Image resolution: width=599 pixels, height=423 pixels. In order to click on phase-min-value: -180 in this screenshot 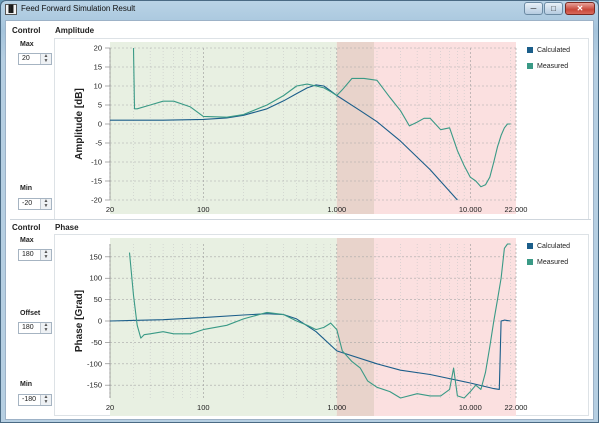, I will do `click(29, 399)`.